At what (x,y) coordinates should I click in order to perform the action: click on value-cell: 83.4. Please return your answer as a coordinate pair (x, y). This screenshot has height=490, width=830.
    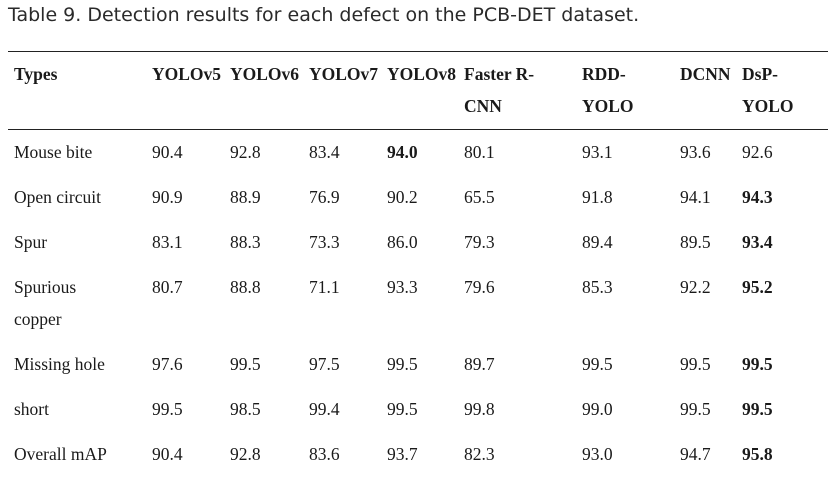
    Looking at the image, I should click on (324, 152).